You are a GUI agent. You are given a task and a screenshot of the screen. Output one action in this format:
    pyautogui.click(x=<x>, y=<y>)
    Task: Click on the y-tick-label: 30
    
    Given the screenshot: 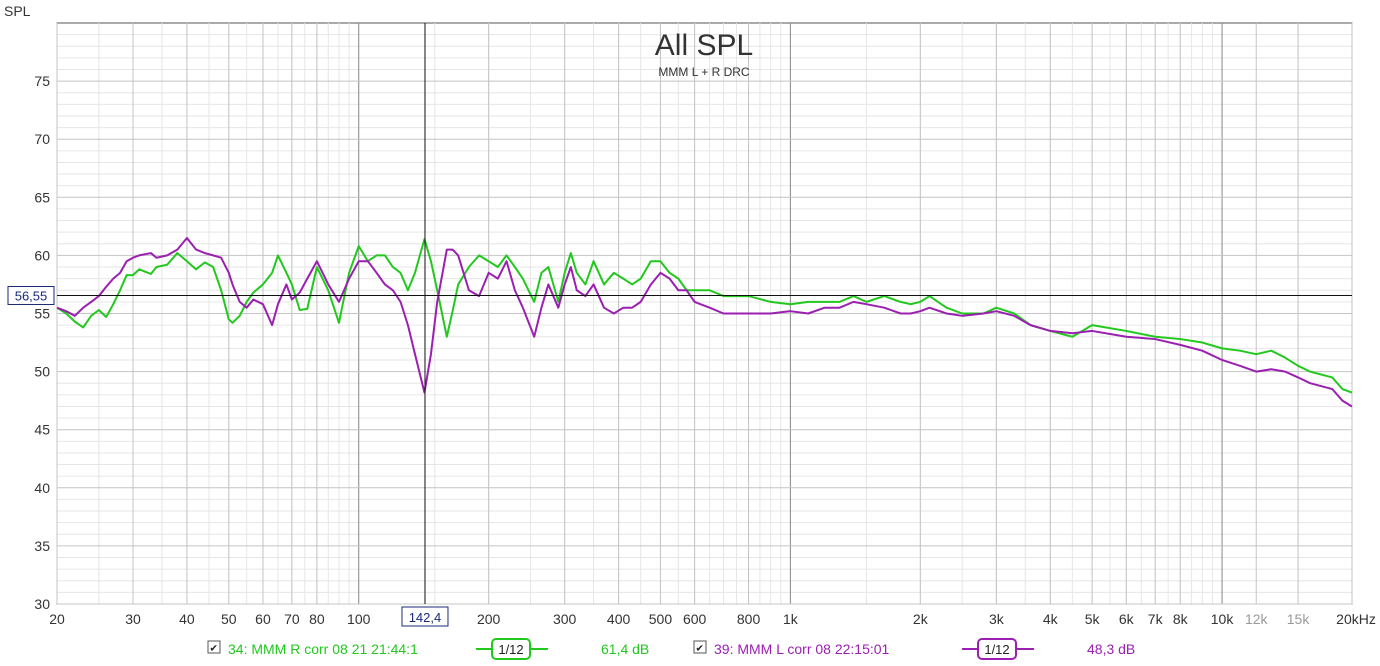 What is the action you would take?
    pyautogui.click(x=42, y=604)
    